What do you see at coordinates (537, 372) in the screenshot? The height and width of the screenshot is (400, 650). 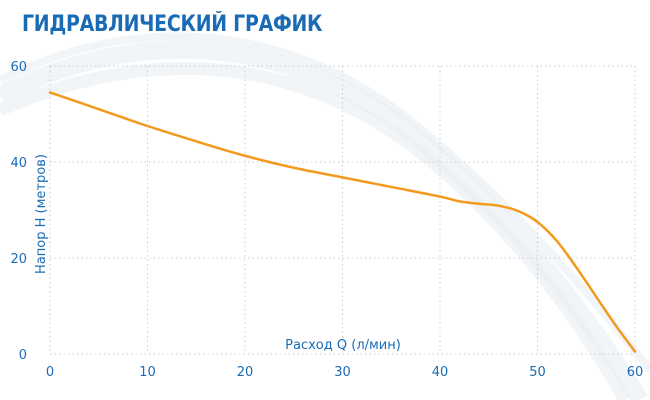 I see `x-tick-label: 50` at bounding box center [537, 372].